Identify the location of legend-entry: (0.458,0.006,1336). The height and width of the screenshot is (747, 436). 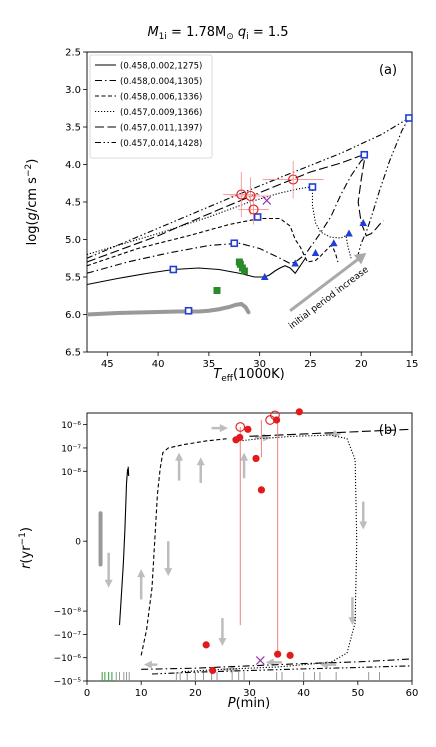
(161, 98).